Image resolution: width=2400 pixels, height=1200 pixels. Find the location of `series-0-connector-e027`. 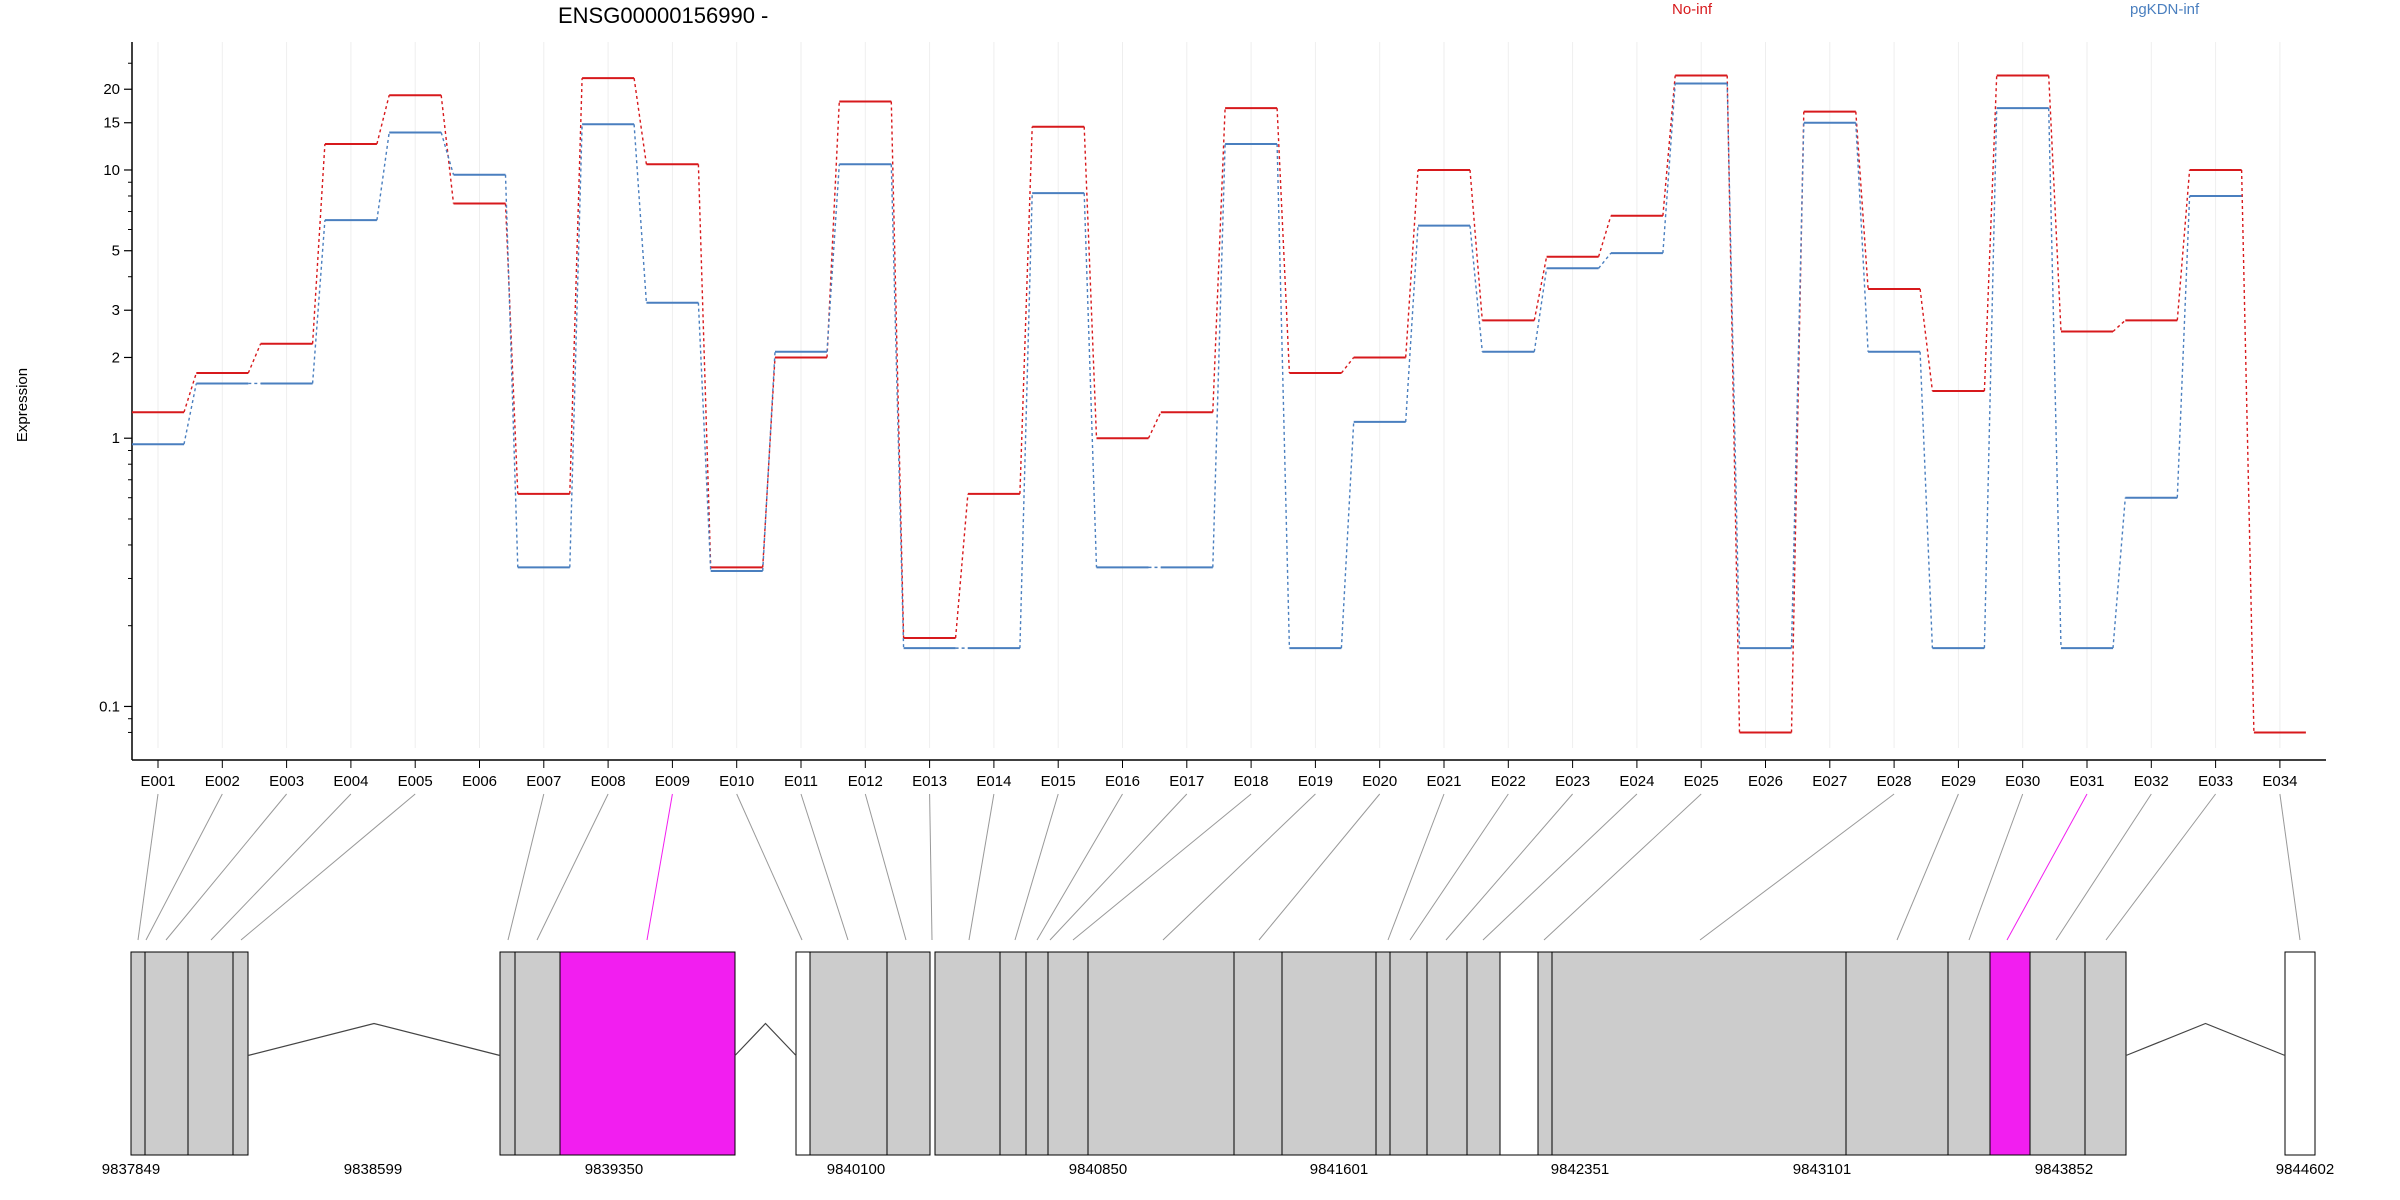

series-0-connector-e027 is located at coordinates (1797, 422).